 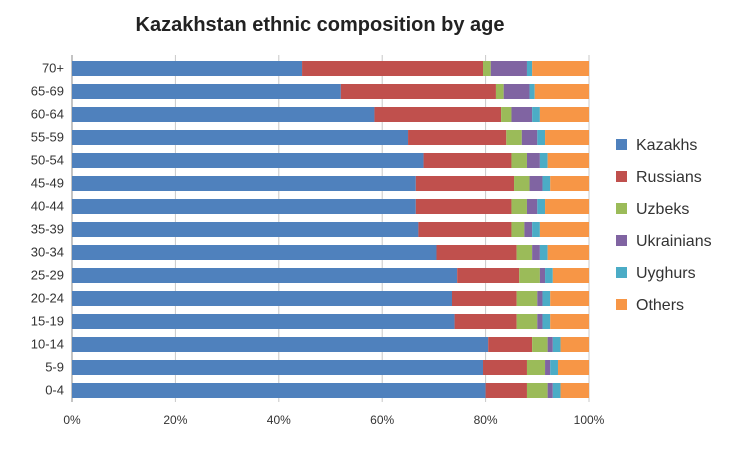 What do you see at coordinates (47, 206) in the screenshot?
I see `y-tick-label: 40-44` at bounding box center [47, 206].